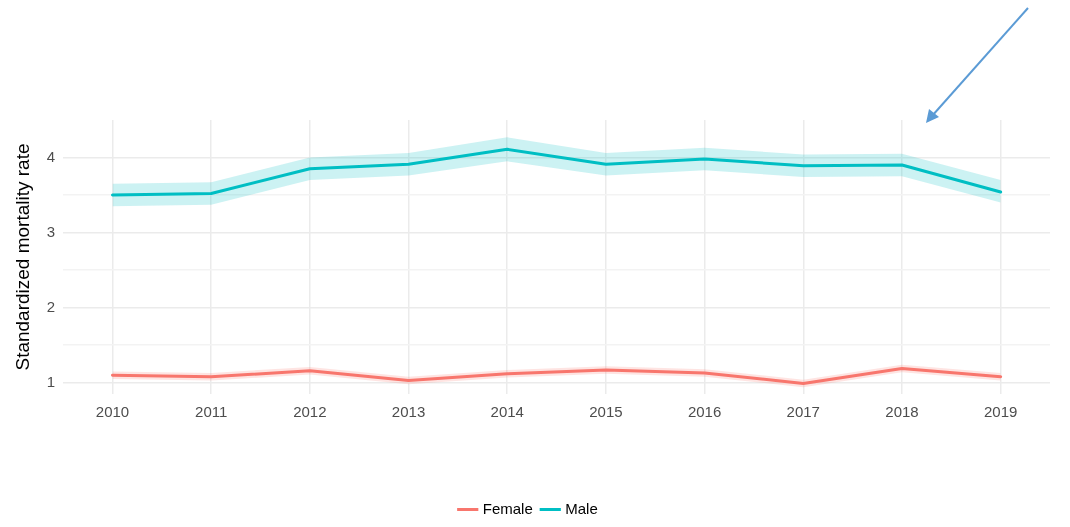 The image size is (1070, 527). What do you see at coordinates (902, 412) in the screenshot?
I see `x-tick-label: 2018` at bounding box center [902, 412].